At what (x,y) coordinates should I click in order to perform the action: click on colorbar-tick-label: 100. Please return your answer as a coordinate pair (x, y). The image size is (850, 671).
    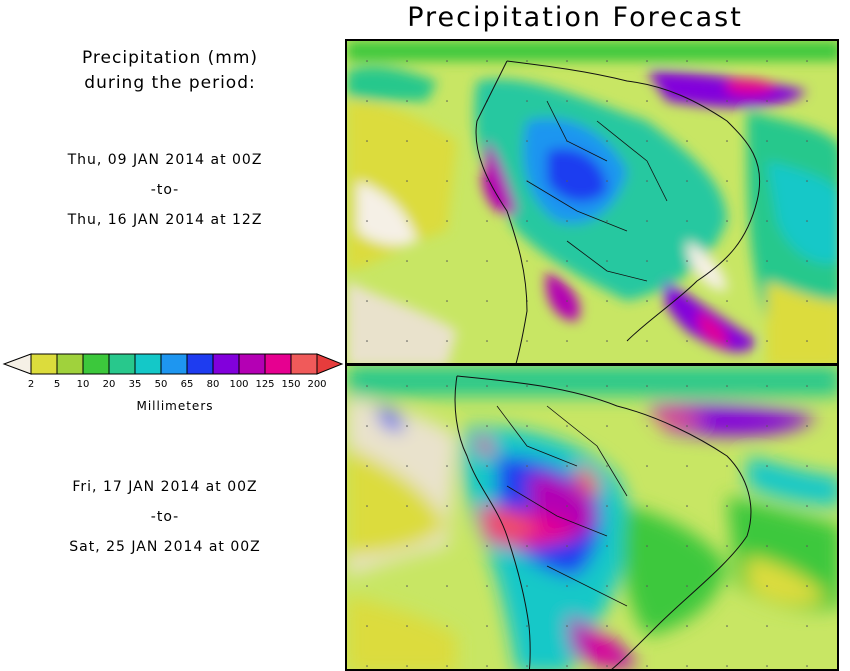
    Looking at the image, I should click on (239, 384).